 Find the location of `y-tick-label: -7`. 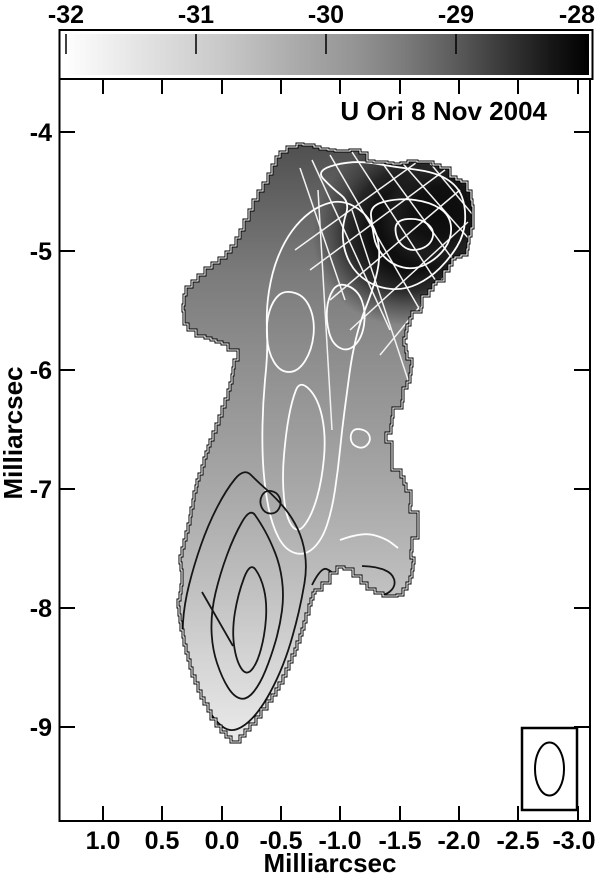

y-tick-label: -7 is located at coordinates (41, 490).